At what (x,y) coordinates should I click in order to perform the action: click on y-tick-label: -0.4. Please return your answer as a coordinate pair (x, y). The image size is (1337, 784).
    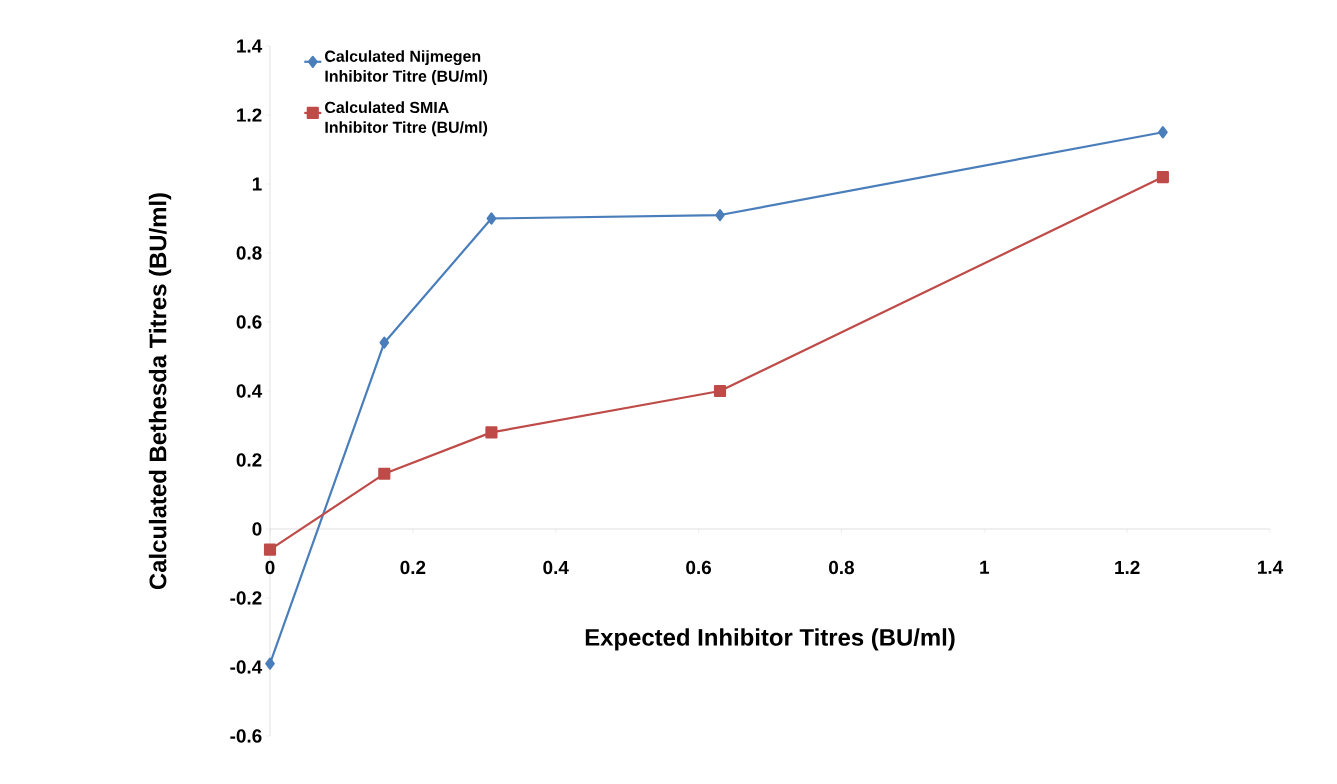
    Looking at the image, I should click on (246, 667).